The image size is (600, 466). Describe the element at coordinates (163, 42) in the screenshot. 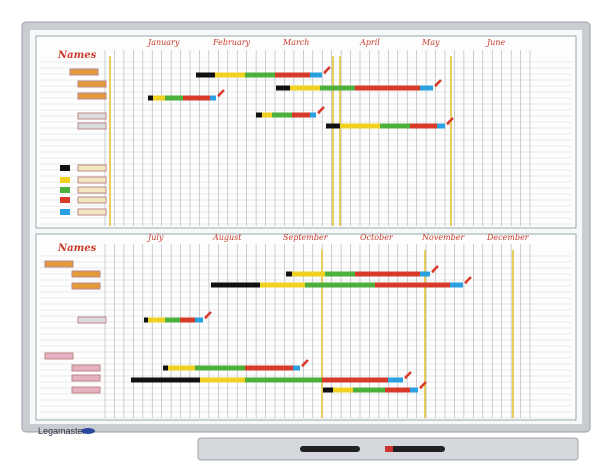

I see `month-label: January` at that location.